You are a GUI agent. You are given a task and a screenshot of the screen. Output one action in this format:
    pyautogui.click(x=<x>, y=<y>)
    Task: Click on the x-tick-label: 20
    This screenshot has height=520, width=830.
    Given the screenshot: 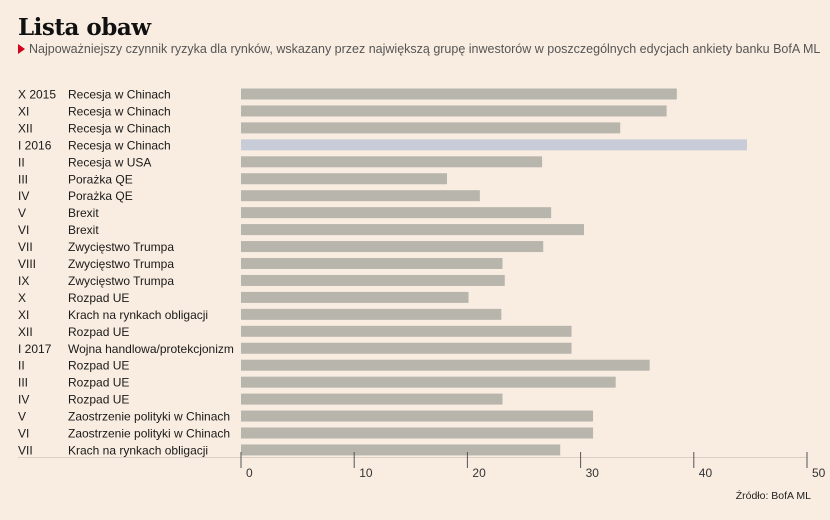 What is the action you would take?
    pyautogui.click(x=479, y=473)
    